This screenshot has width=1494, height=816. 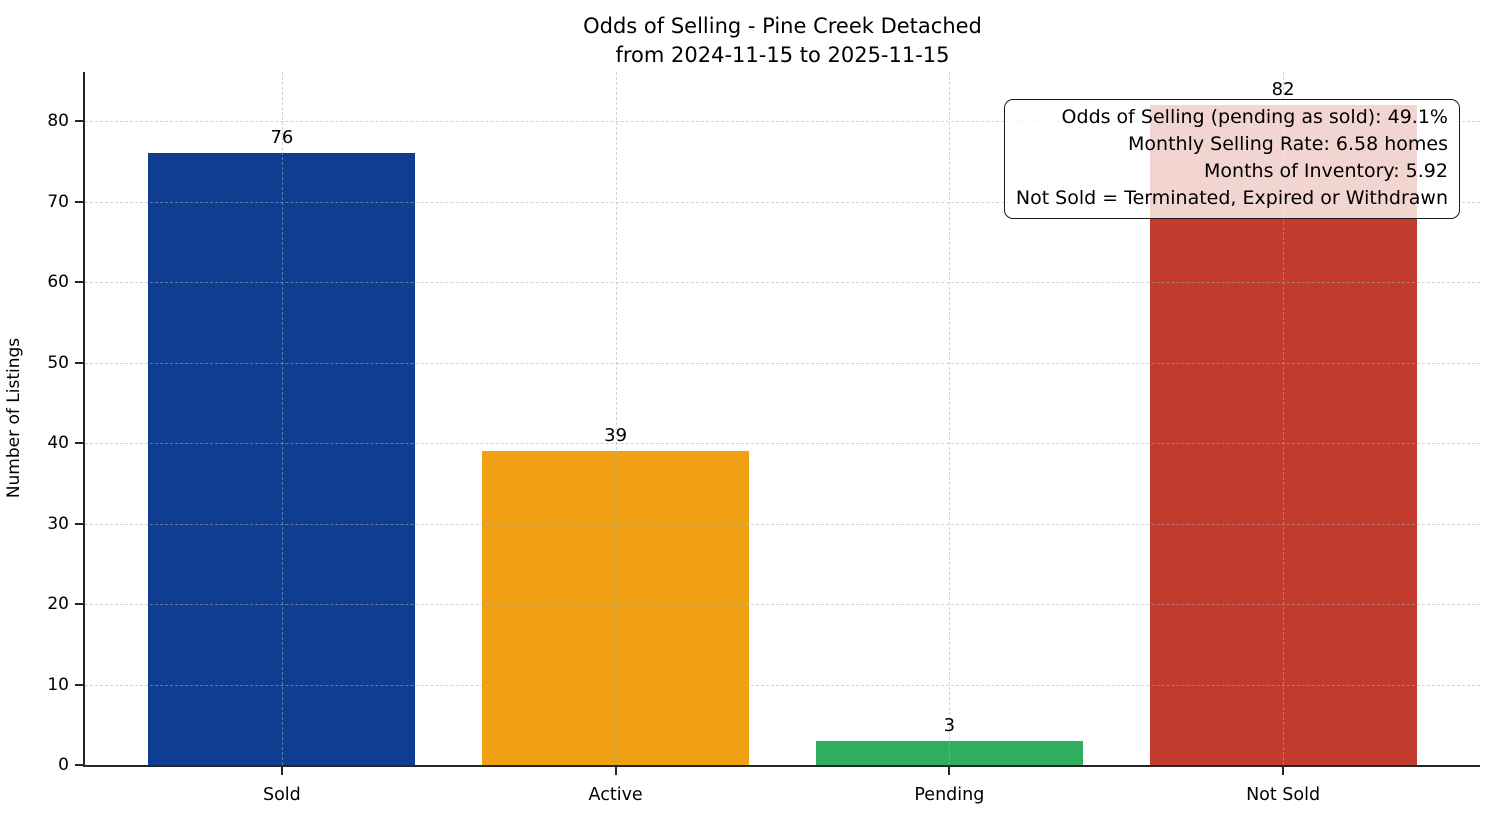 I want to click on bar-pending, so click(x=949, y=752).